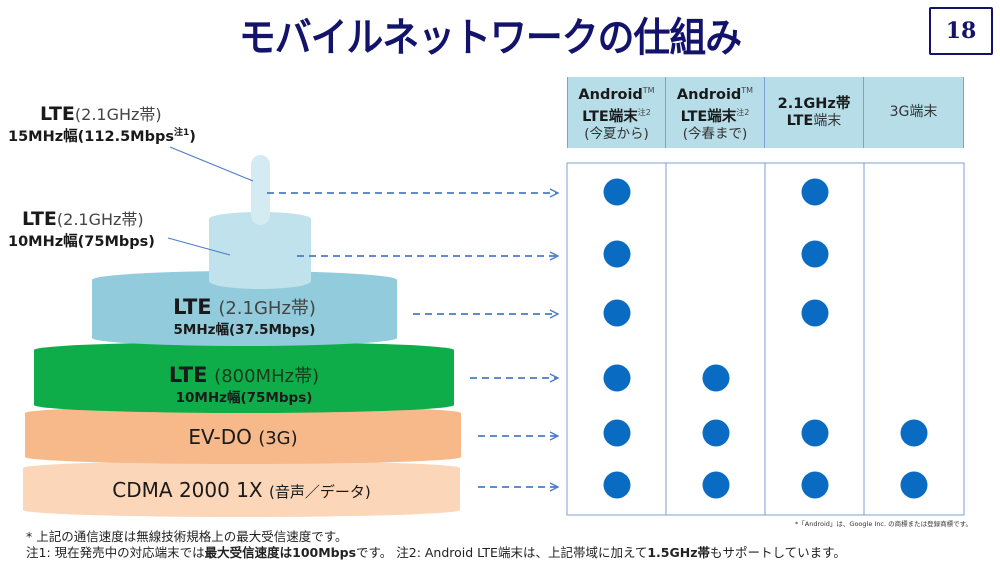  I want to click on footnote-bold: 最大受信速度は100Mbps, so click(280, 552).